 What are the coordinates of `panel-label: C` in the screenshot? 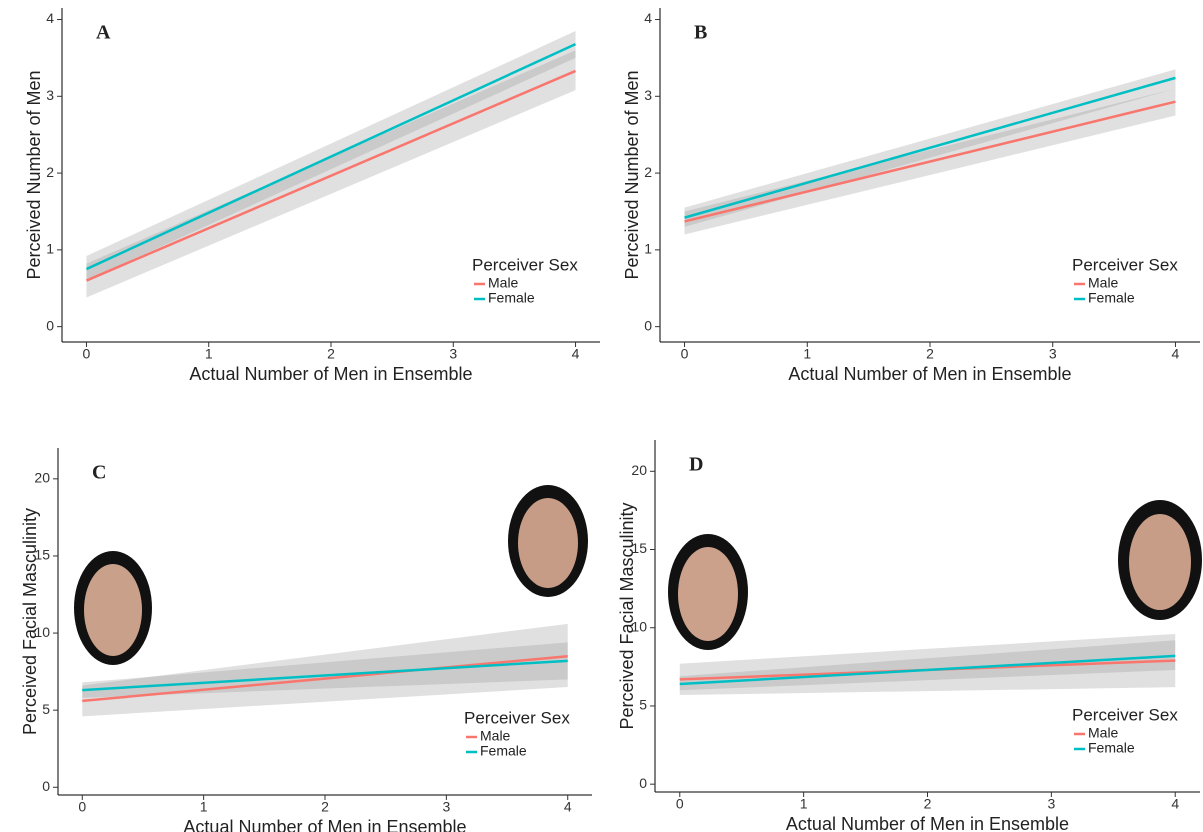 It's located at (99, 473).